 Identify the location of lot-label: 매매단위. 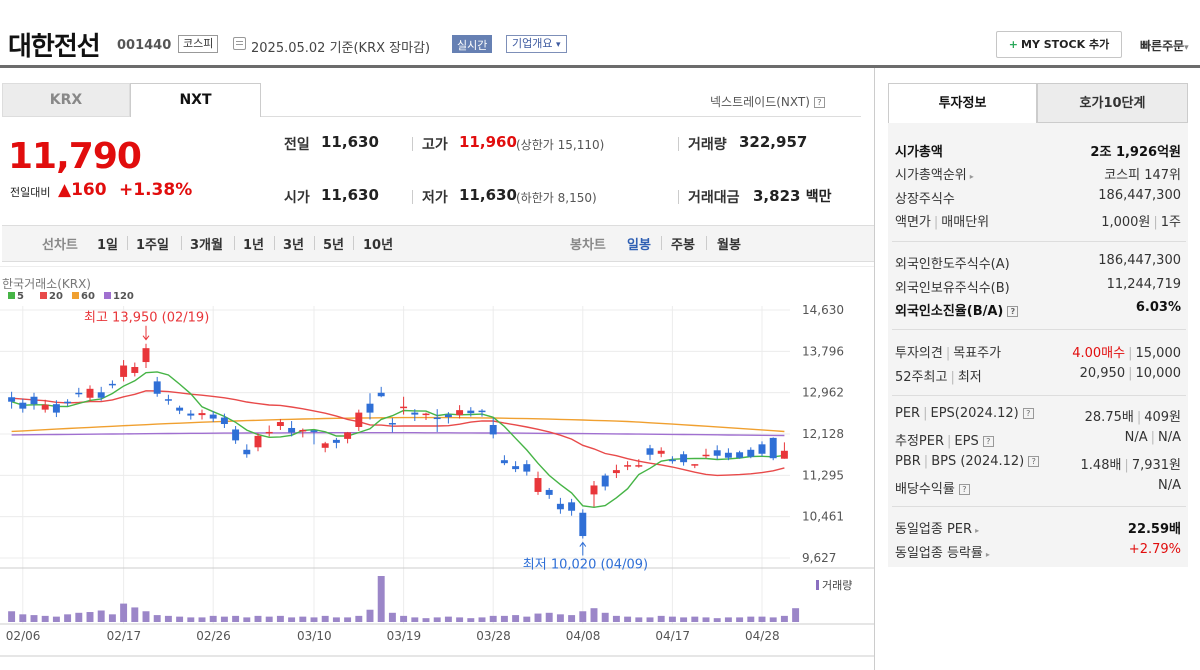
(965, 222).